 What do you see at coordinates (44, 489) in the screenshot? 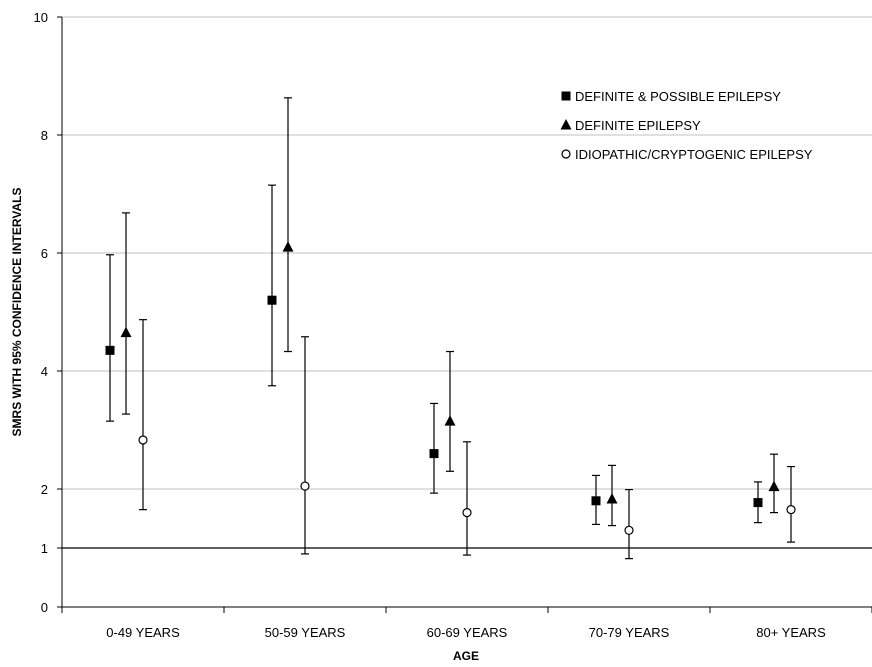
I see `y-tick-label: 2` at bounding box center [44, 489].